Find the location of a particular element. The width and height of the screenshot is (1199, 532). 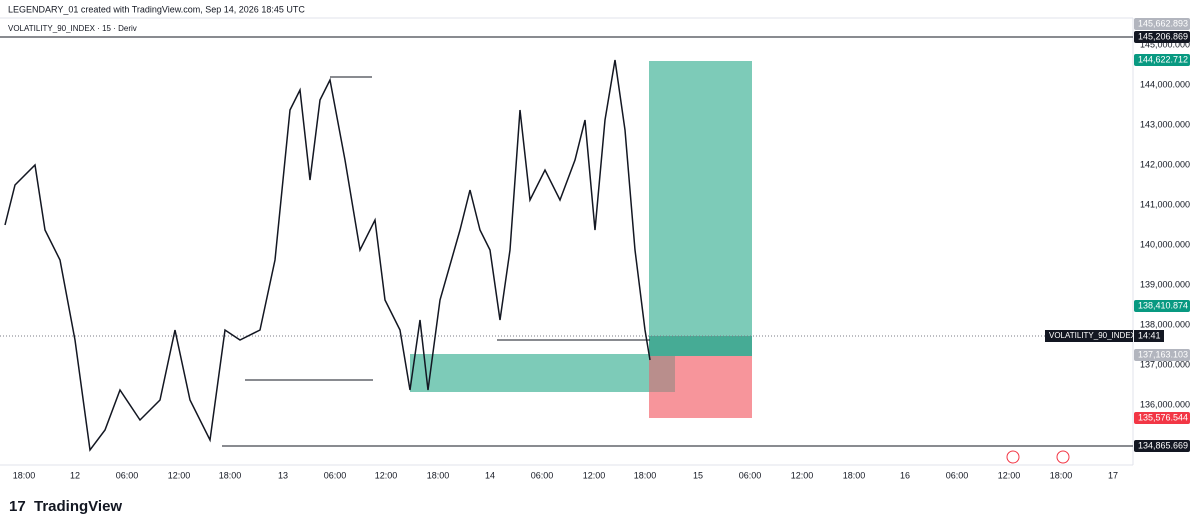

price-label: 140,000.000 is located at coordinates (1165, 244).